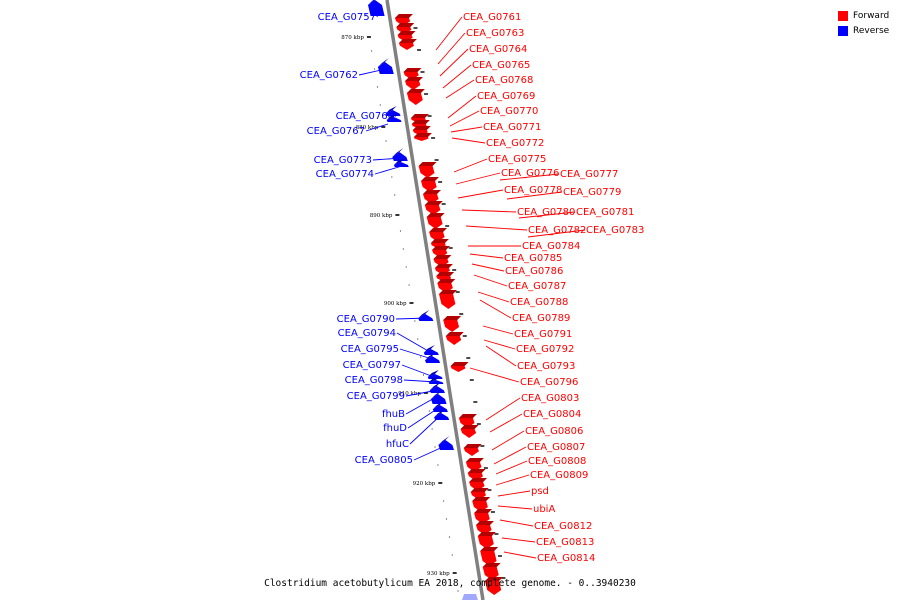 This screenshot has width=900, height=600. Describe the element at coordinates (365, 116) in the screenshot. I see `gene-label: CEA_G0766` at that location.